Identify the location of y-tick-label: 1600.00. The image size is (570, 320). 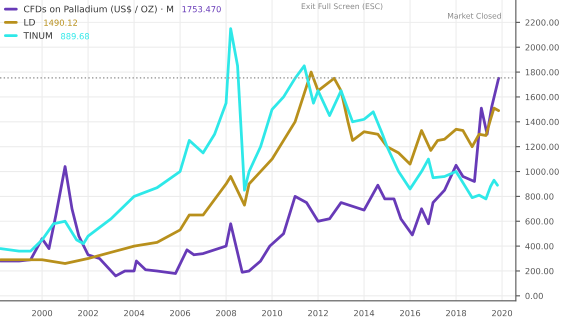
(542, 97).